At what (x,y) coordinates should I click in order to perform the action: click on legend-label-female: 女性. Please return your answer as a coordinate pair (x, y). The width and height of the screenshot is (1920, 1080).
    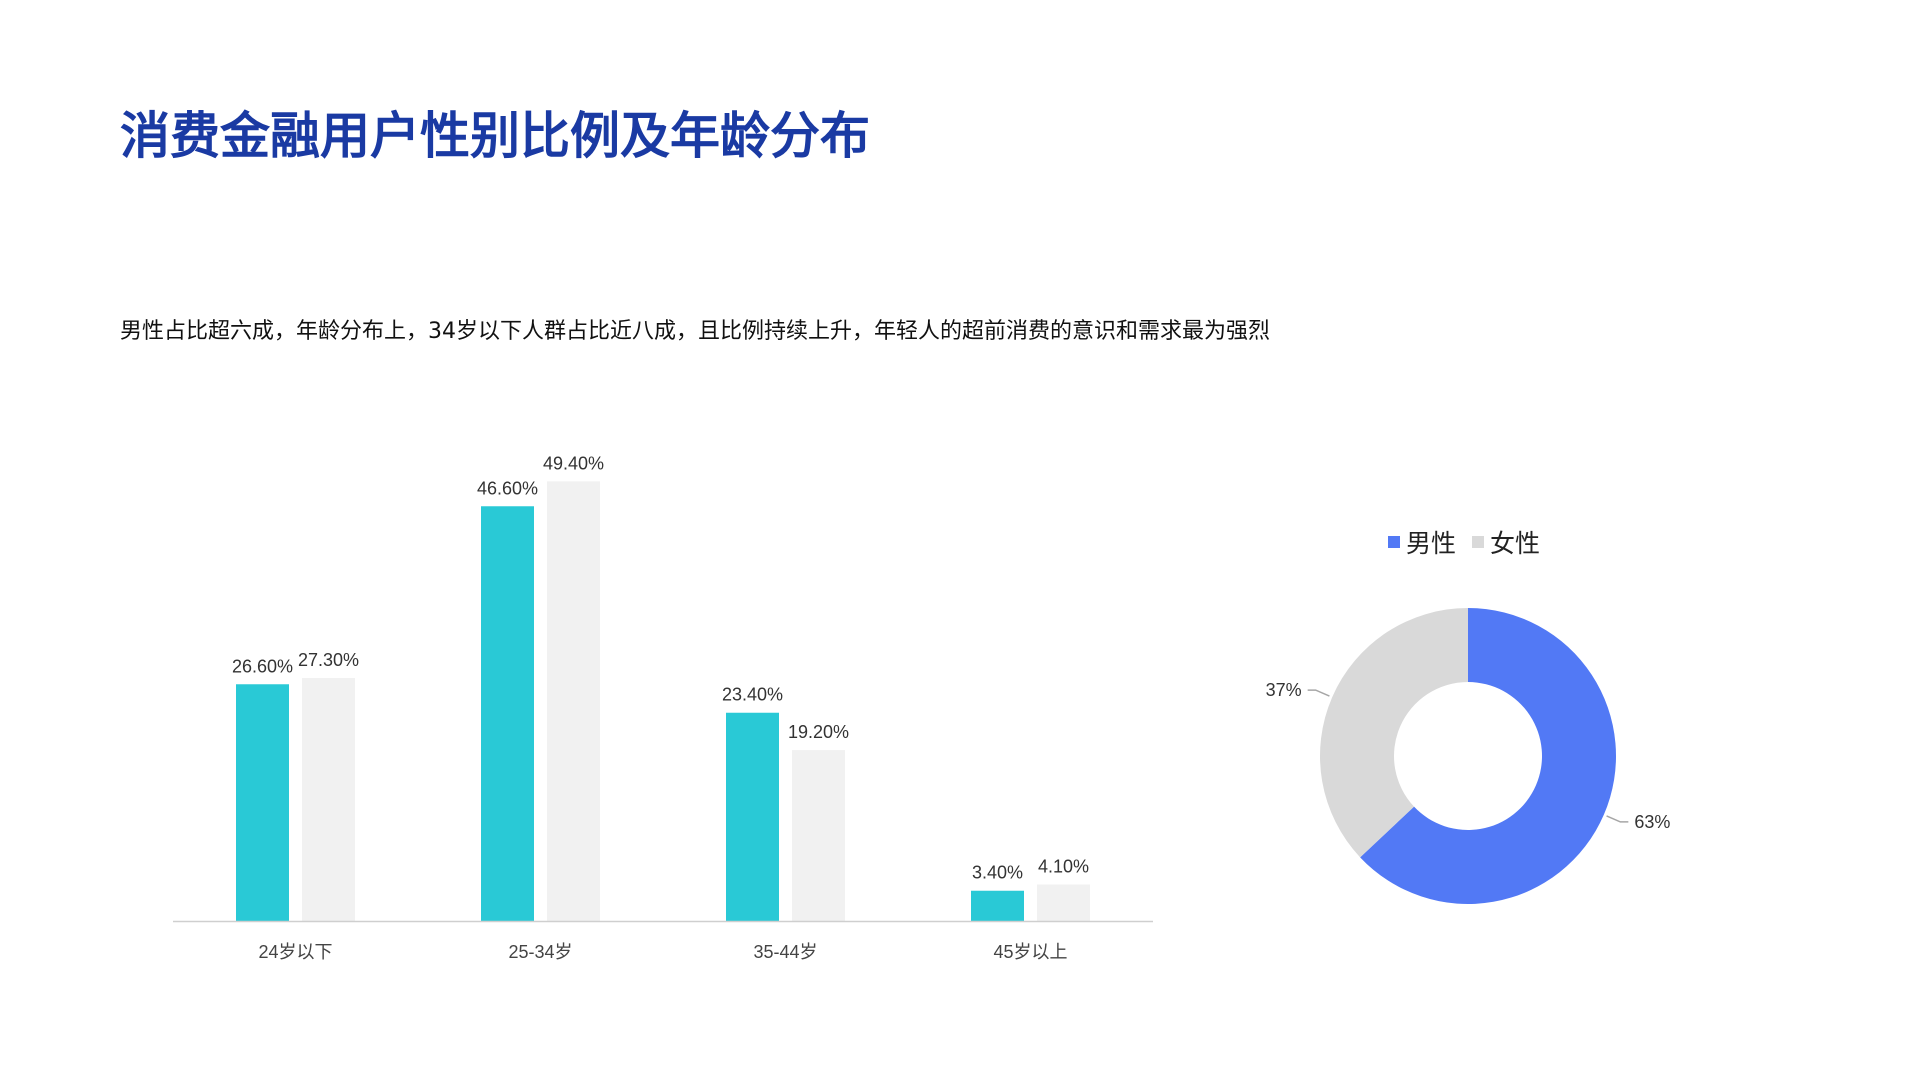
    Looking at the image, I should click on (1515, 543).